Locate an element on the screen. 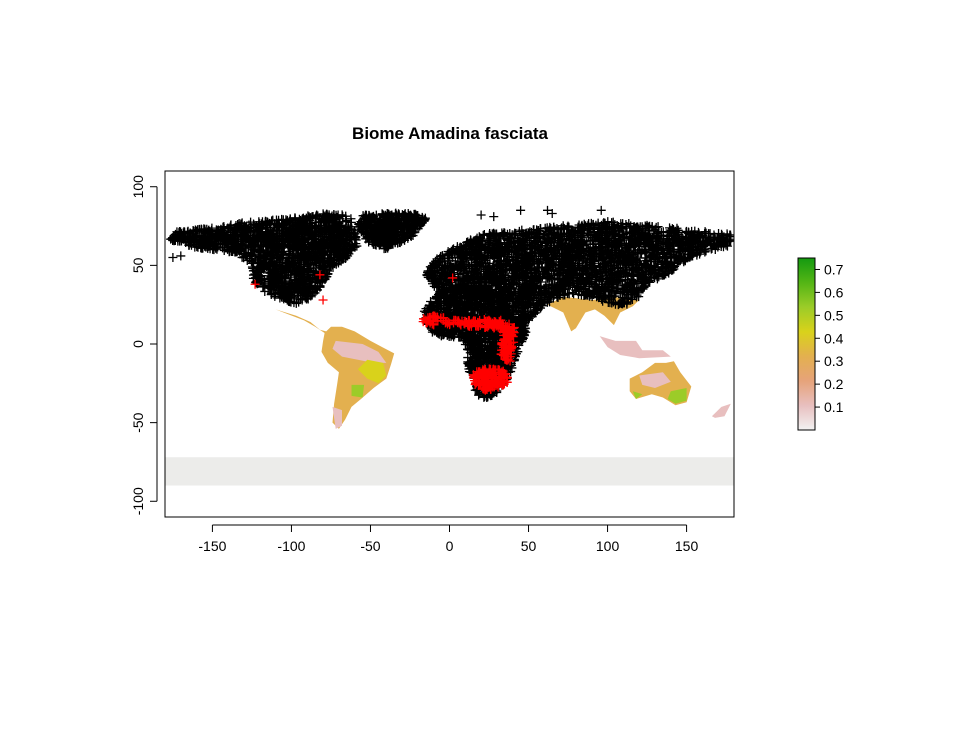 The image size is (970, 731). new-zealand is located at coordinates (721, 410).